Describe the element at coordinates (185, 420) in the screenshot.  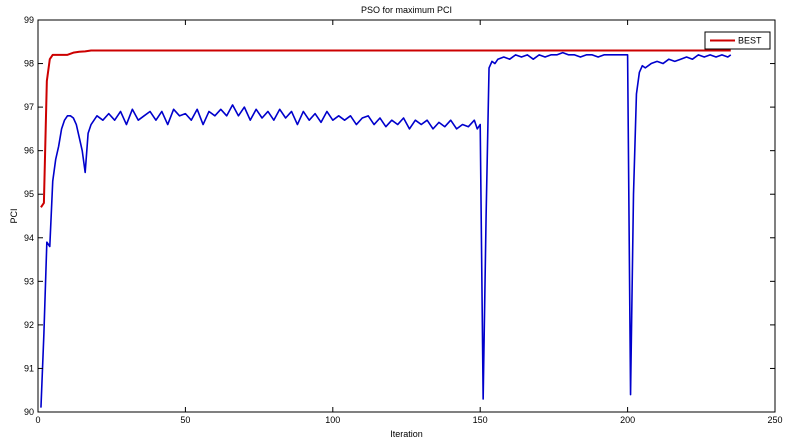
I see `x-tick-label: 50` at that location.